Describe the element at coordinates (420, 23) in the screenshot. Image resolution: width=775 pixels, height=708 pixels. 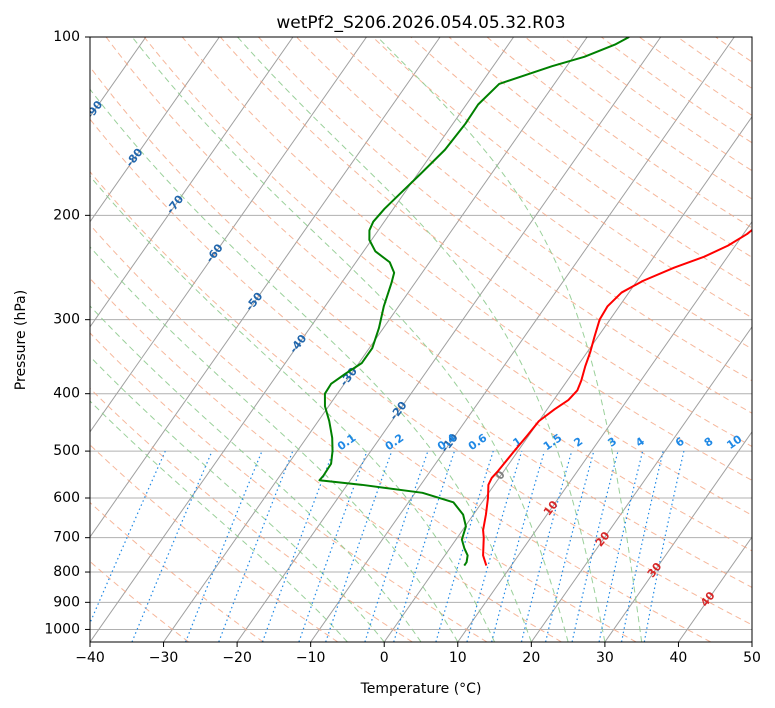
I see `chart-title: wetPf2_S206.2026.054.05.32.R03` at that location.